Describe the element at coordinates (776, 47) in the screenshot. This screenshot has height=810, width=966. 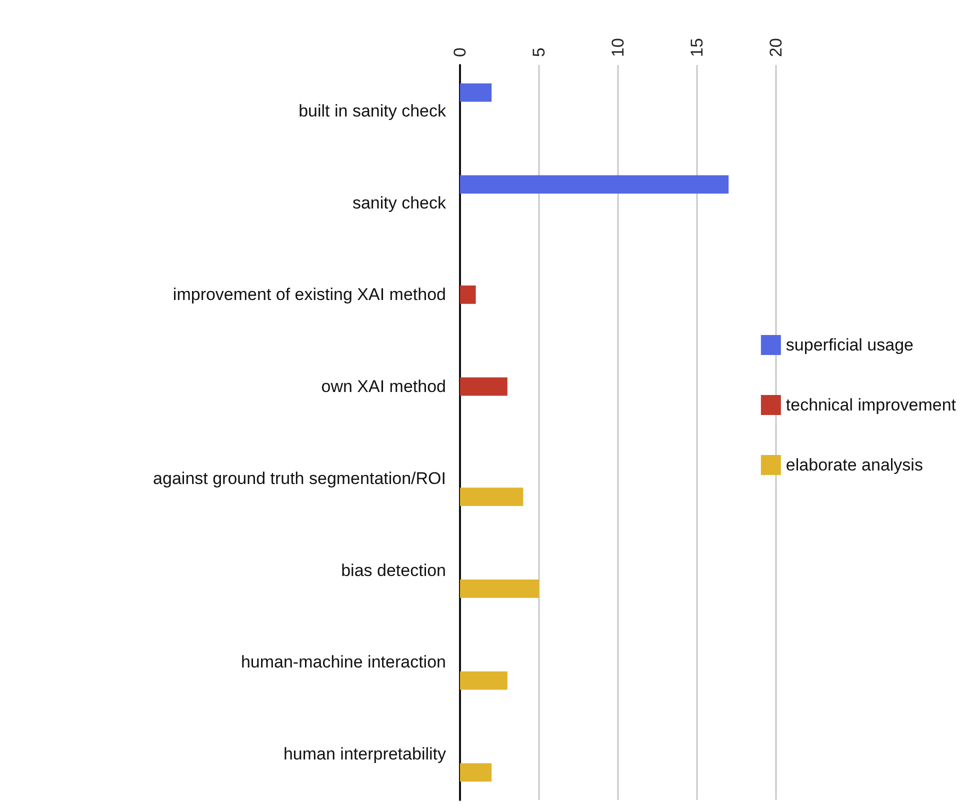
I see `x-tick-label: 20` at that location.